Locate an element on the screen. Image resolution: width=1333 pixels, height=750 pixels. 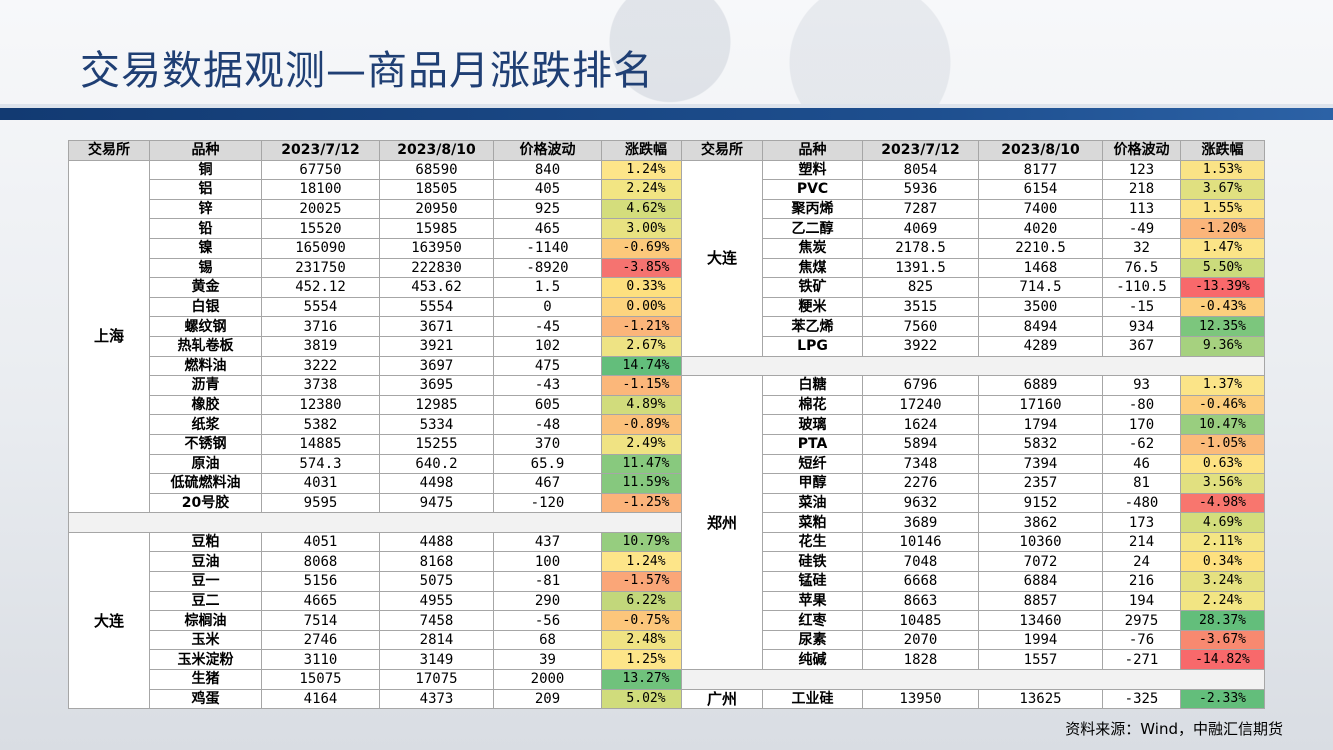
table-row: 苯乙烯 7560 8494 934 12.35% is located at coordinates (973, 326).